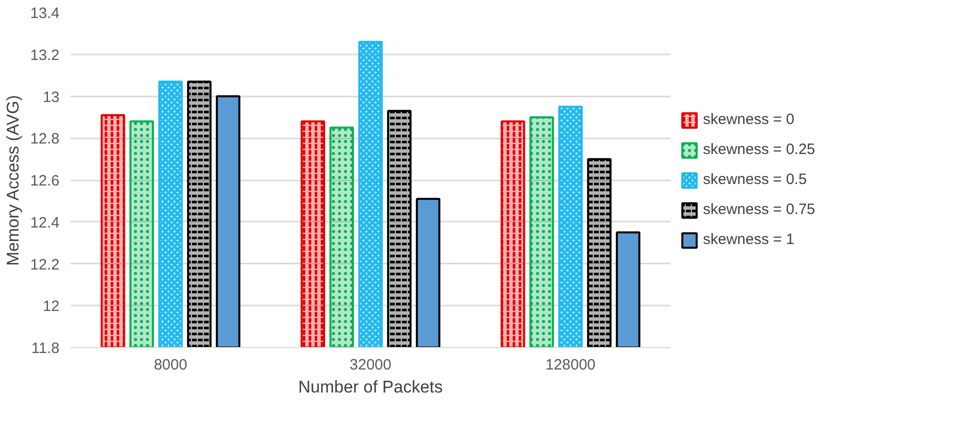  Describe the element at coordinates (45, 139) in the screenshot. I see `y-tick-label: 12.8` at that location.